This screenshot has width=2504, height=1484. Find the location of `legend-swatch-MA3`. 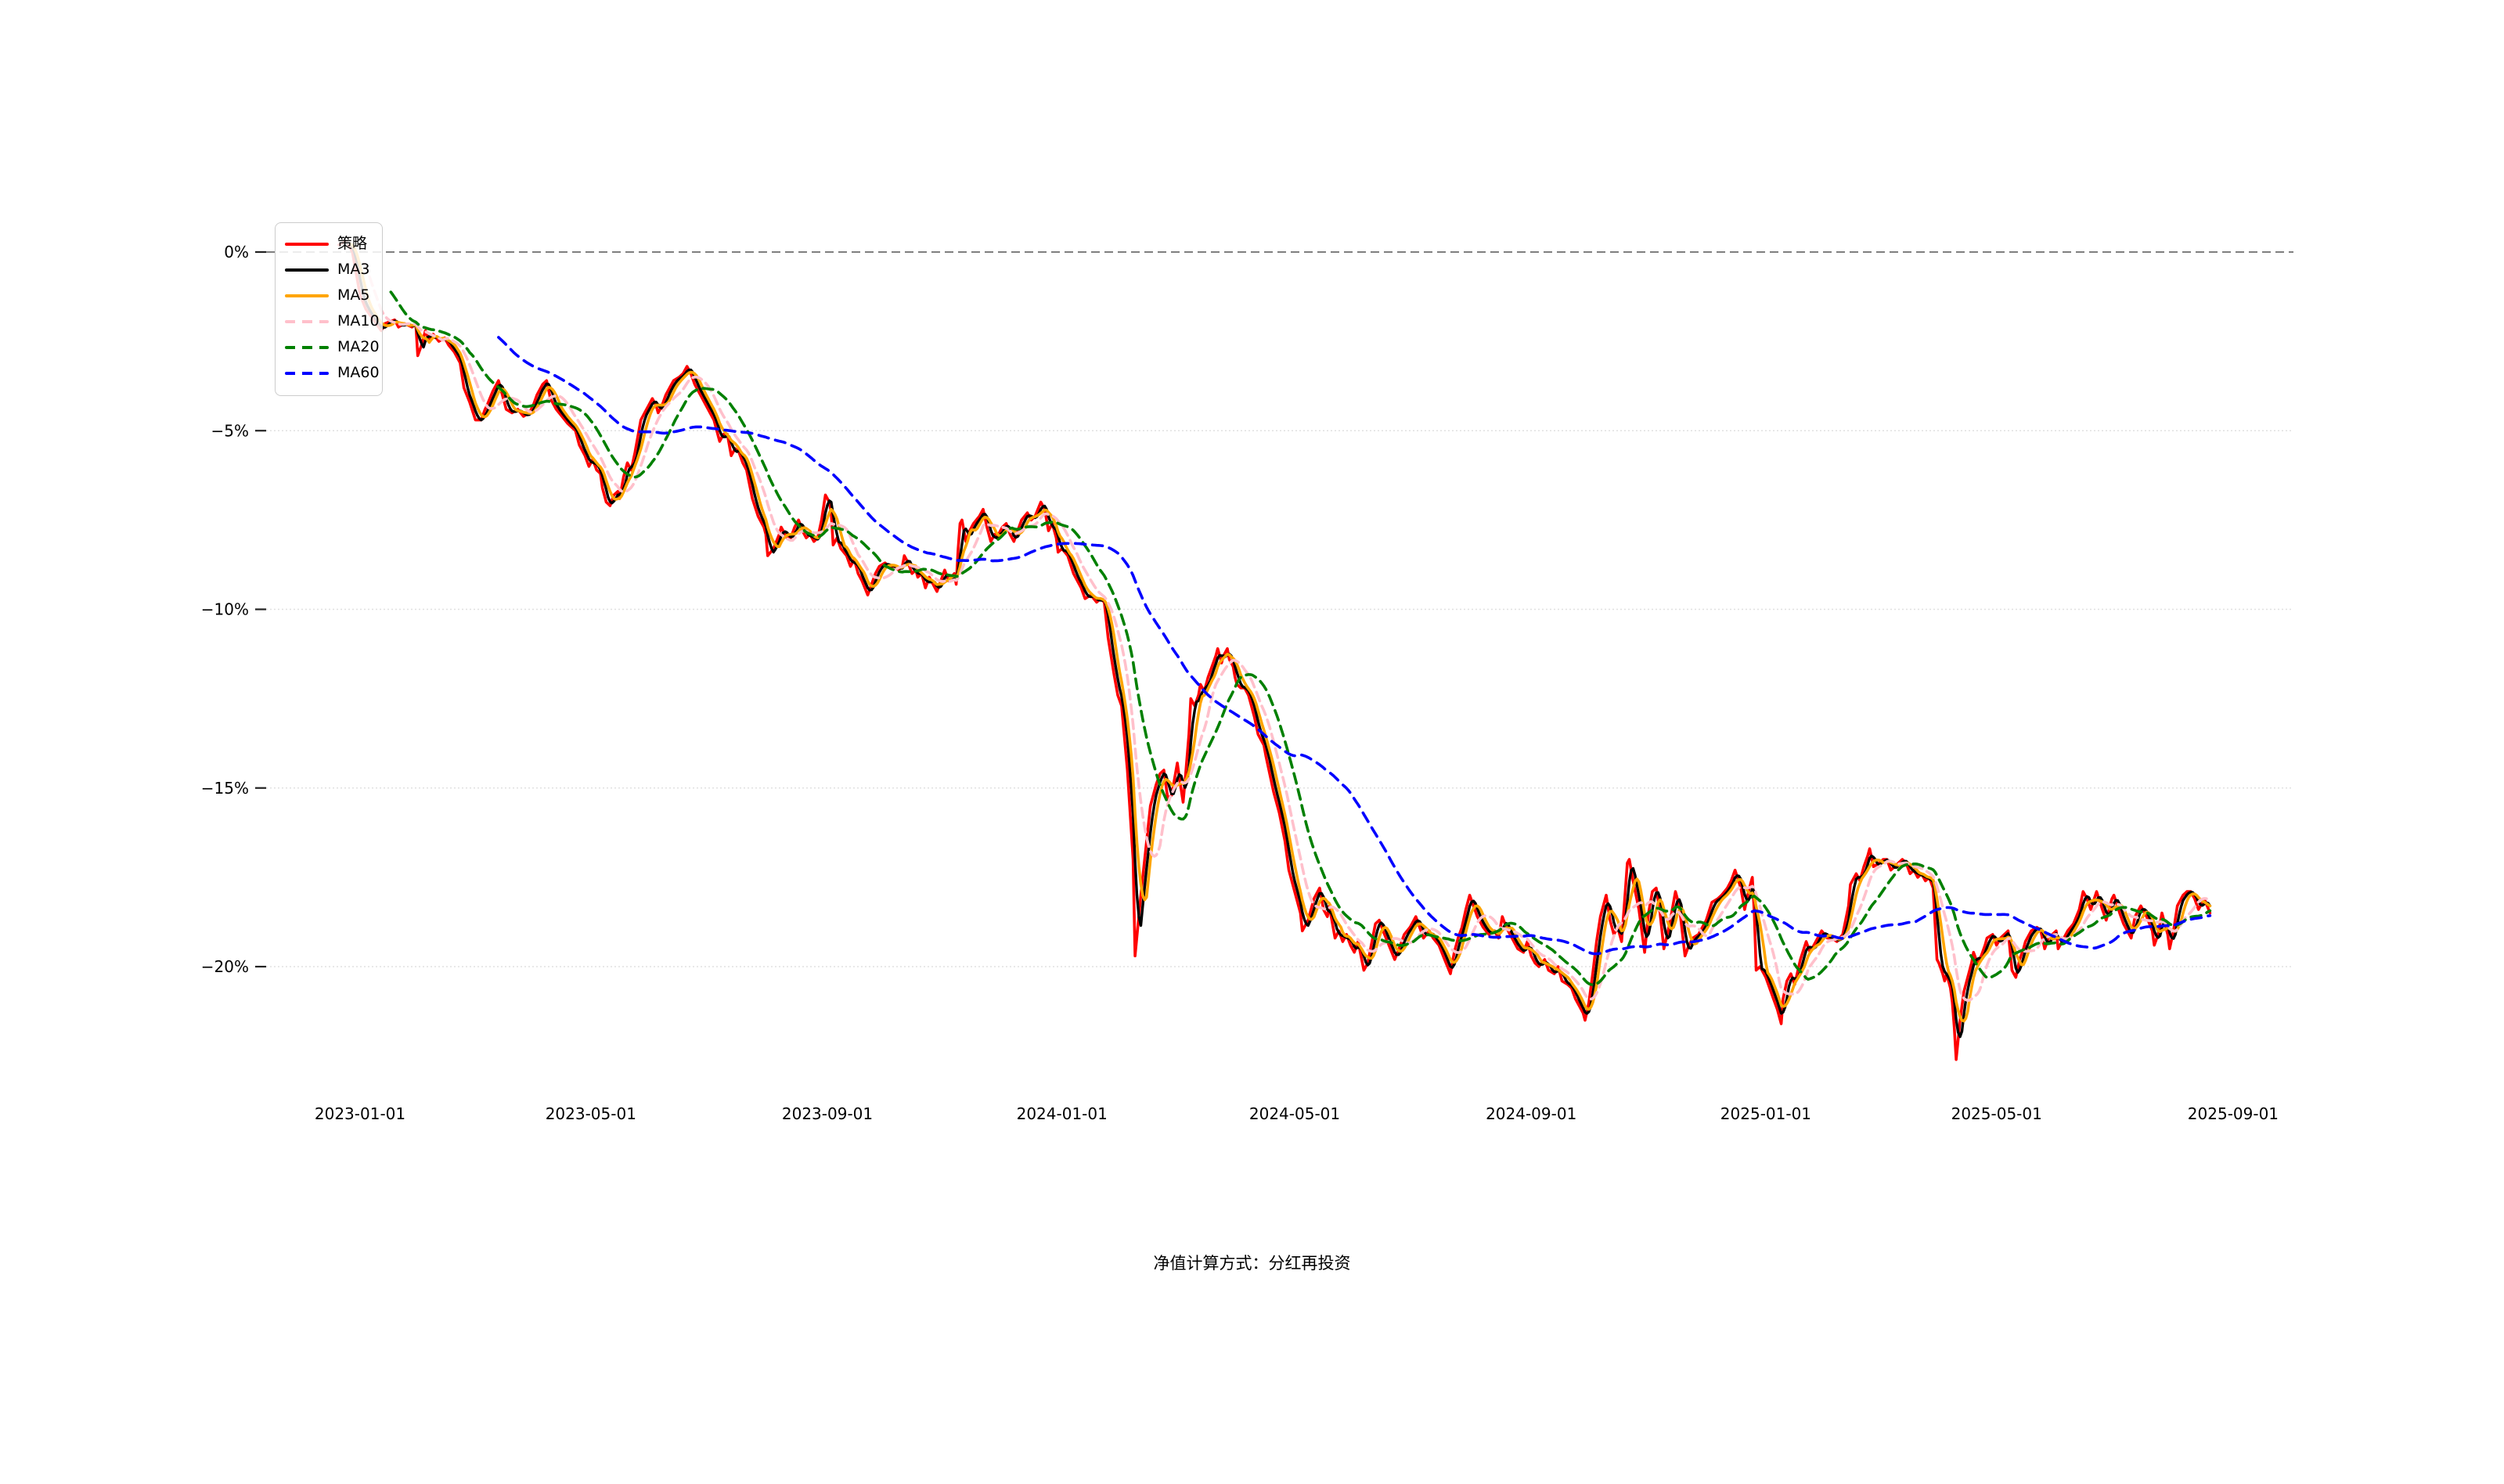

legend-swatch-MA3 is located at coordinates (307, 270).